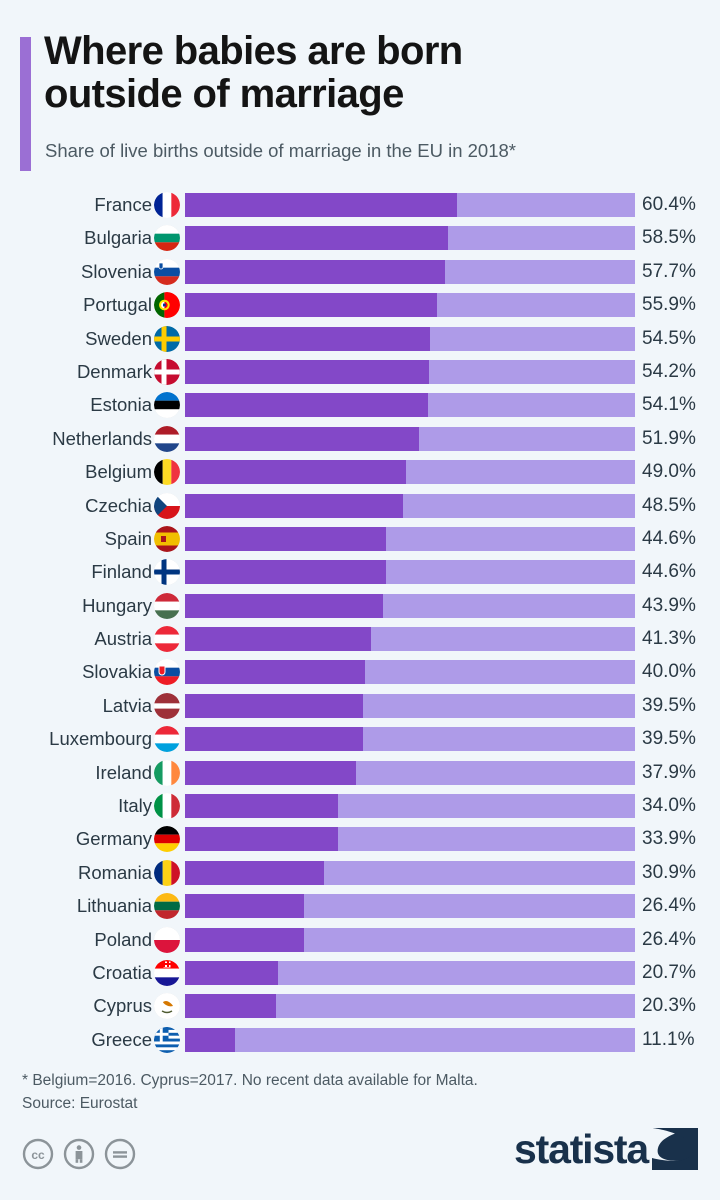 The image size is (720, 1200). I want to click on flag-ireland-icon, so click(167, 772).